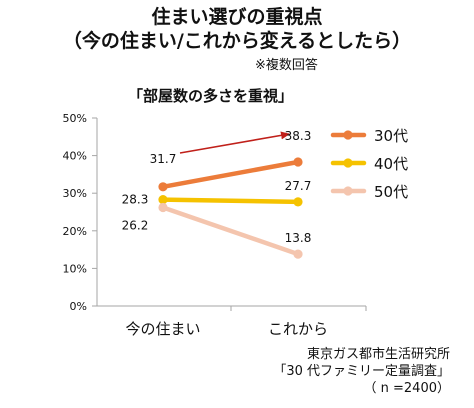 This screenshot has width=474, height=408. What do you see at coordinates (286, 65) in the screenshot?
I see `multiple-answer-note: ※複数回答` at bounding box center [286, 65].